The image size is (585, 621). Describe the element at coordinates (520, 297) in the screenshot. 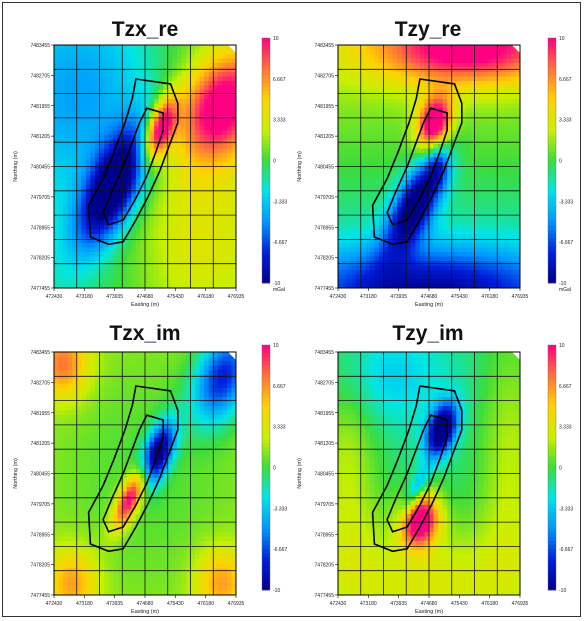

I see `x-tick-label: 476935` at that location.